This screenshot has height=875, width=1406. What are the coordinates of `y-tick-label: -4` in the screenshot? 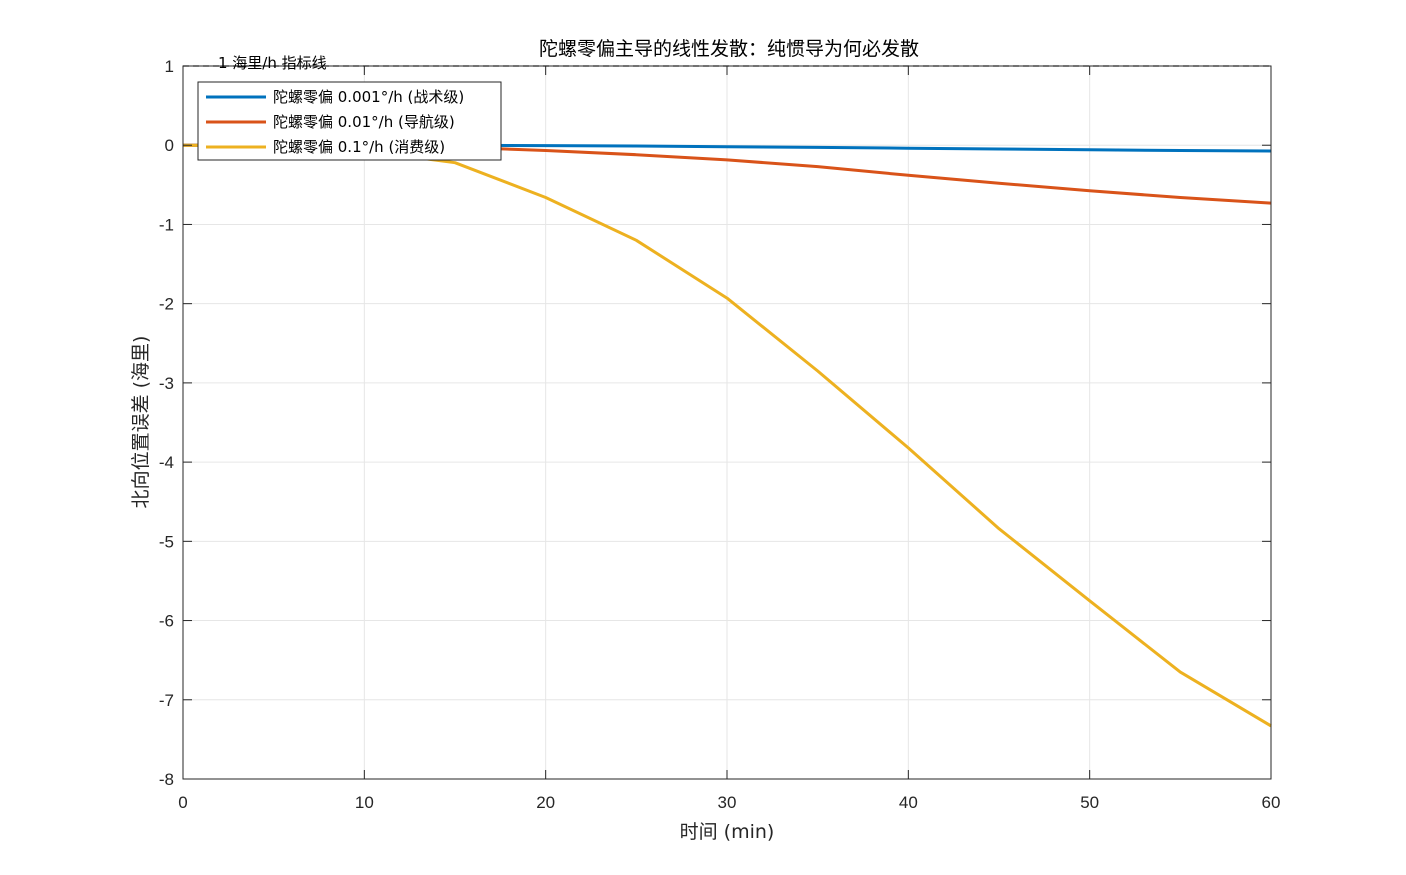 It's located at (166, 462).